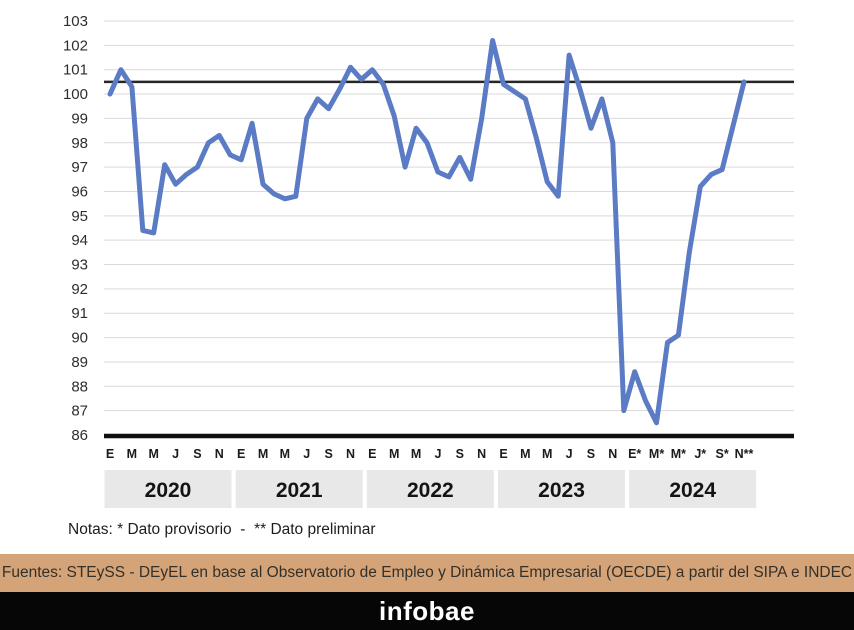 This screenshot has height=630, width=854. I want to click on y-tick-label: 94, so click(79, 240).